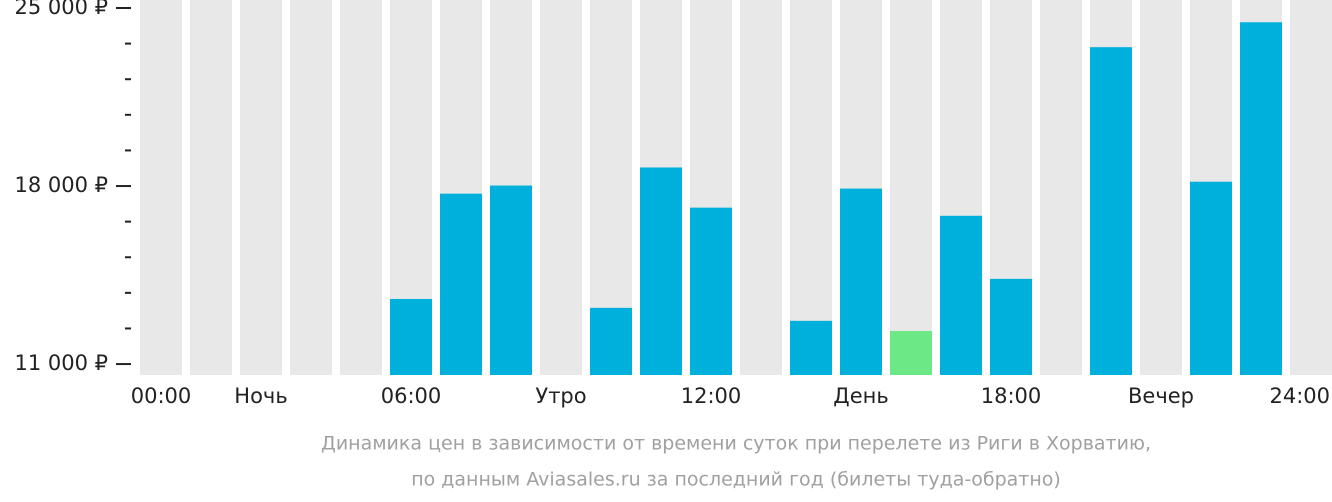 The image size is (1332, 502). What do you see at coordinates (61, 9) in the screenshot?
I see `y-tick-label: 25 000 ₽` at bounding box center [61, 9].